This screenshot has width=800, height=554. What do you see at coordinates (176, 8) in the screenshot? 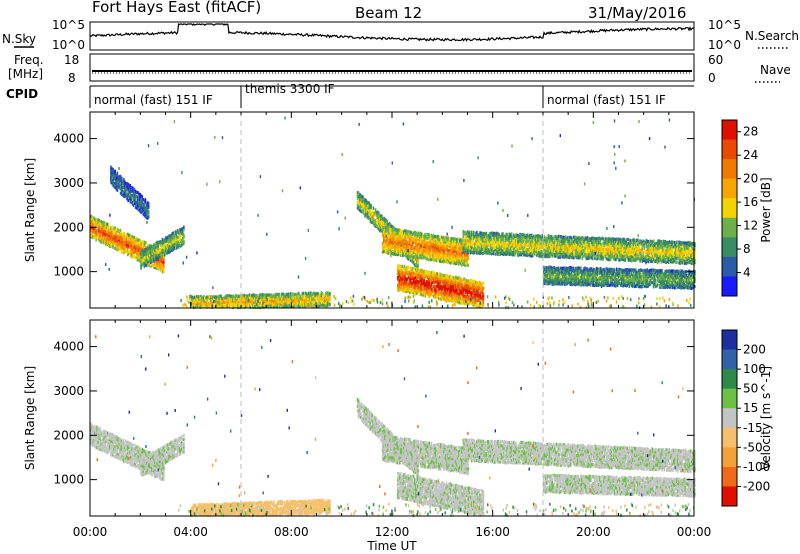
I see `station-title: Fort Hays East (fitACF)` at bounding box center [176, 8].